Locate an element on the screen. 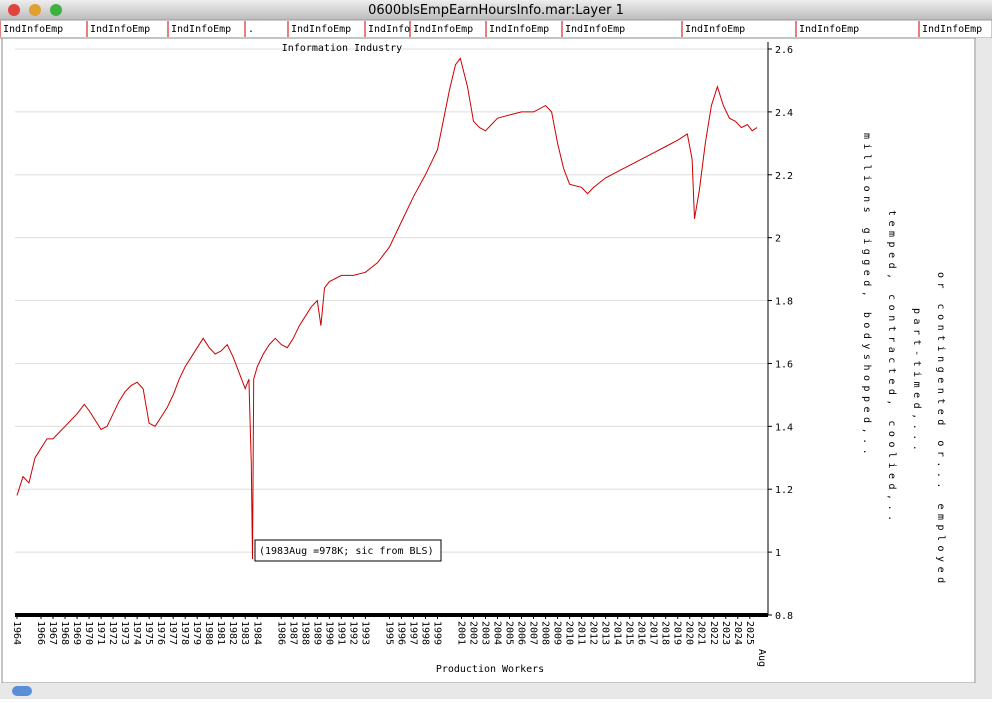  x-tick-label: 1990 is located at coordinates (328, 633).